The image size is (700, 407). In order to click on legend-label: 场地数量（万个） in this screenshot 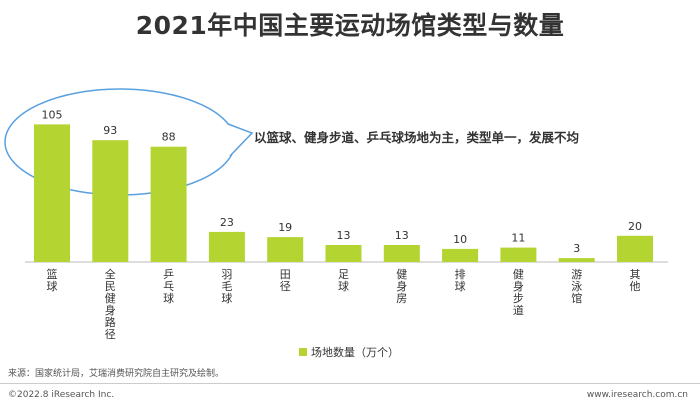, I will do `click(355, 352)`.